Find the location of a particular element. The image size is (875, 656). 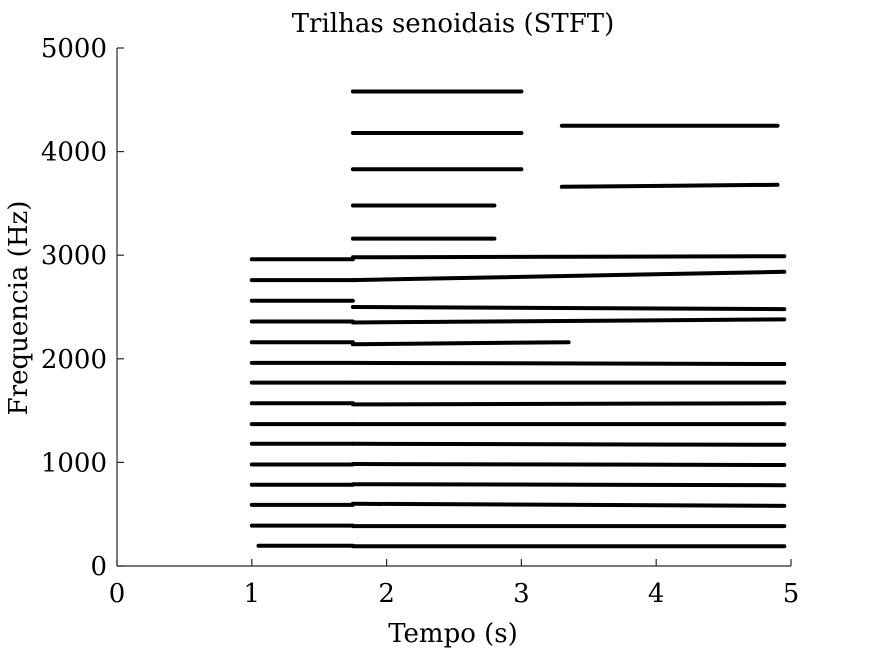

chart-title: Trilhas senoidais (STFT) is located at coordinates (453, 24).